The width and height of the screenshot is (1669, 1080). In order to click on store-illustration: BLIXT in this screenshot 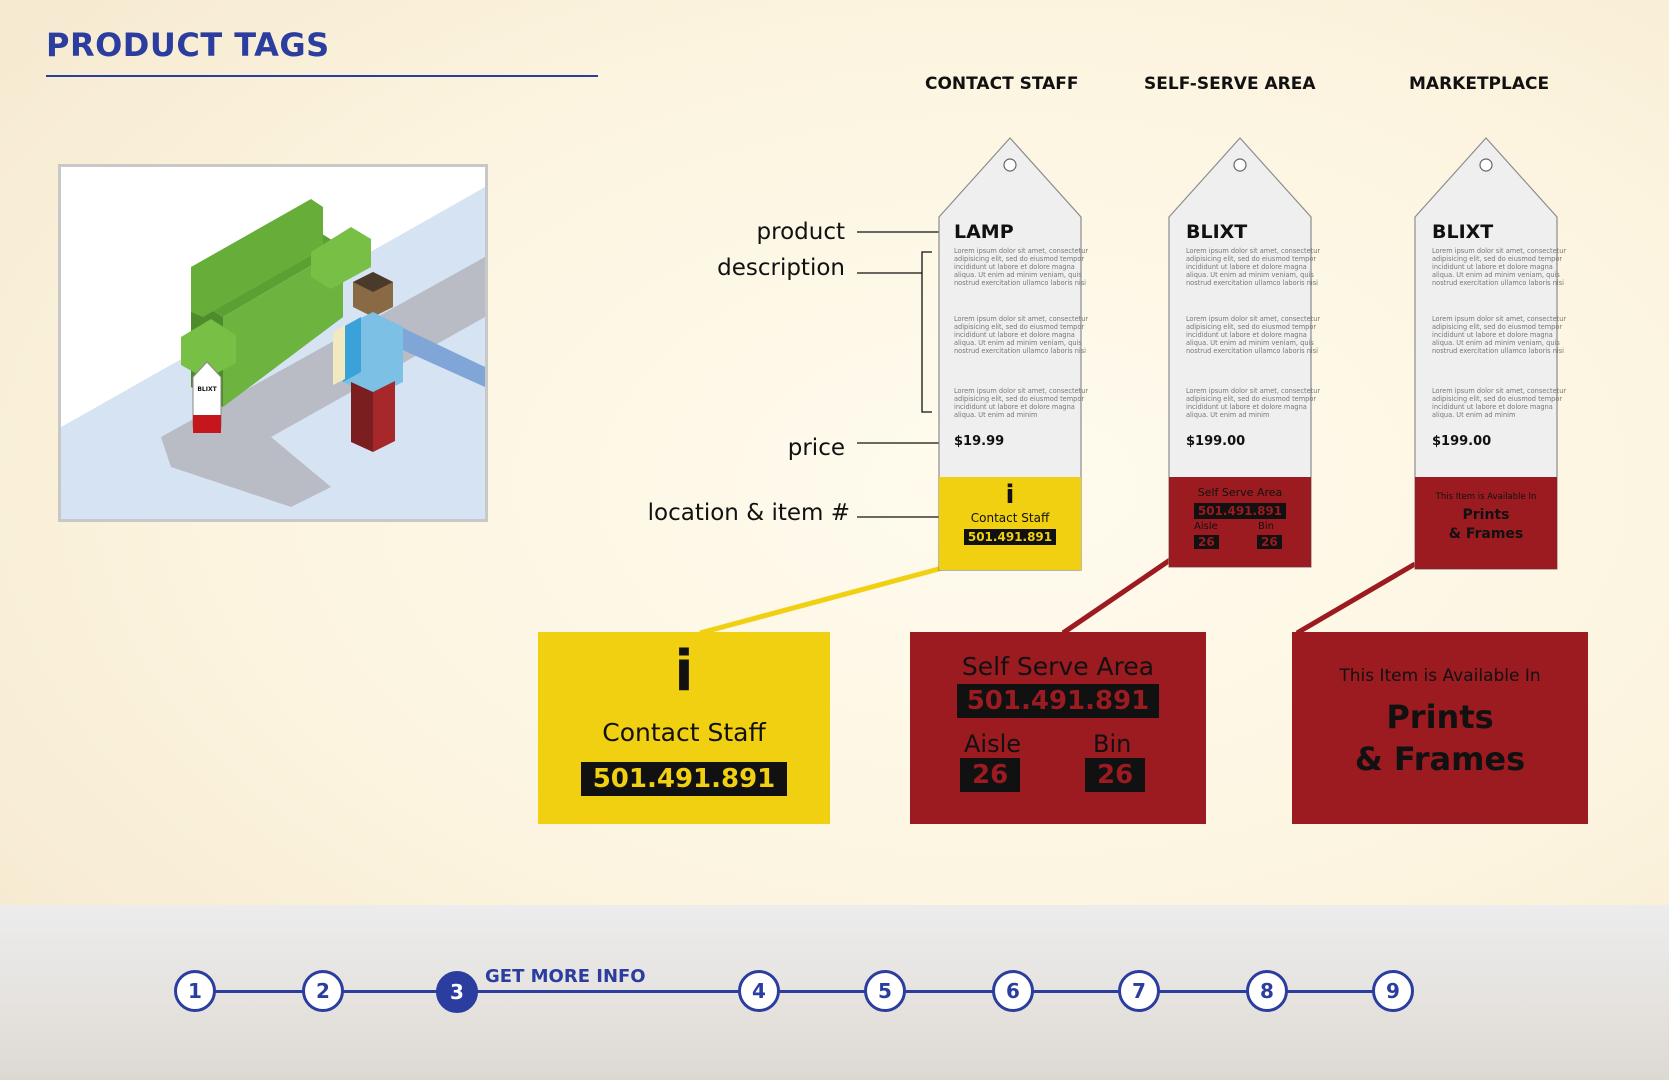, I will do `click(273, 343)`.